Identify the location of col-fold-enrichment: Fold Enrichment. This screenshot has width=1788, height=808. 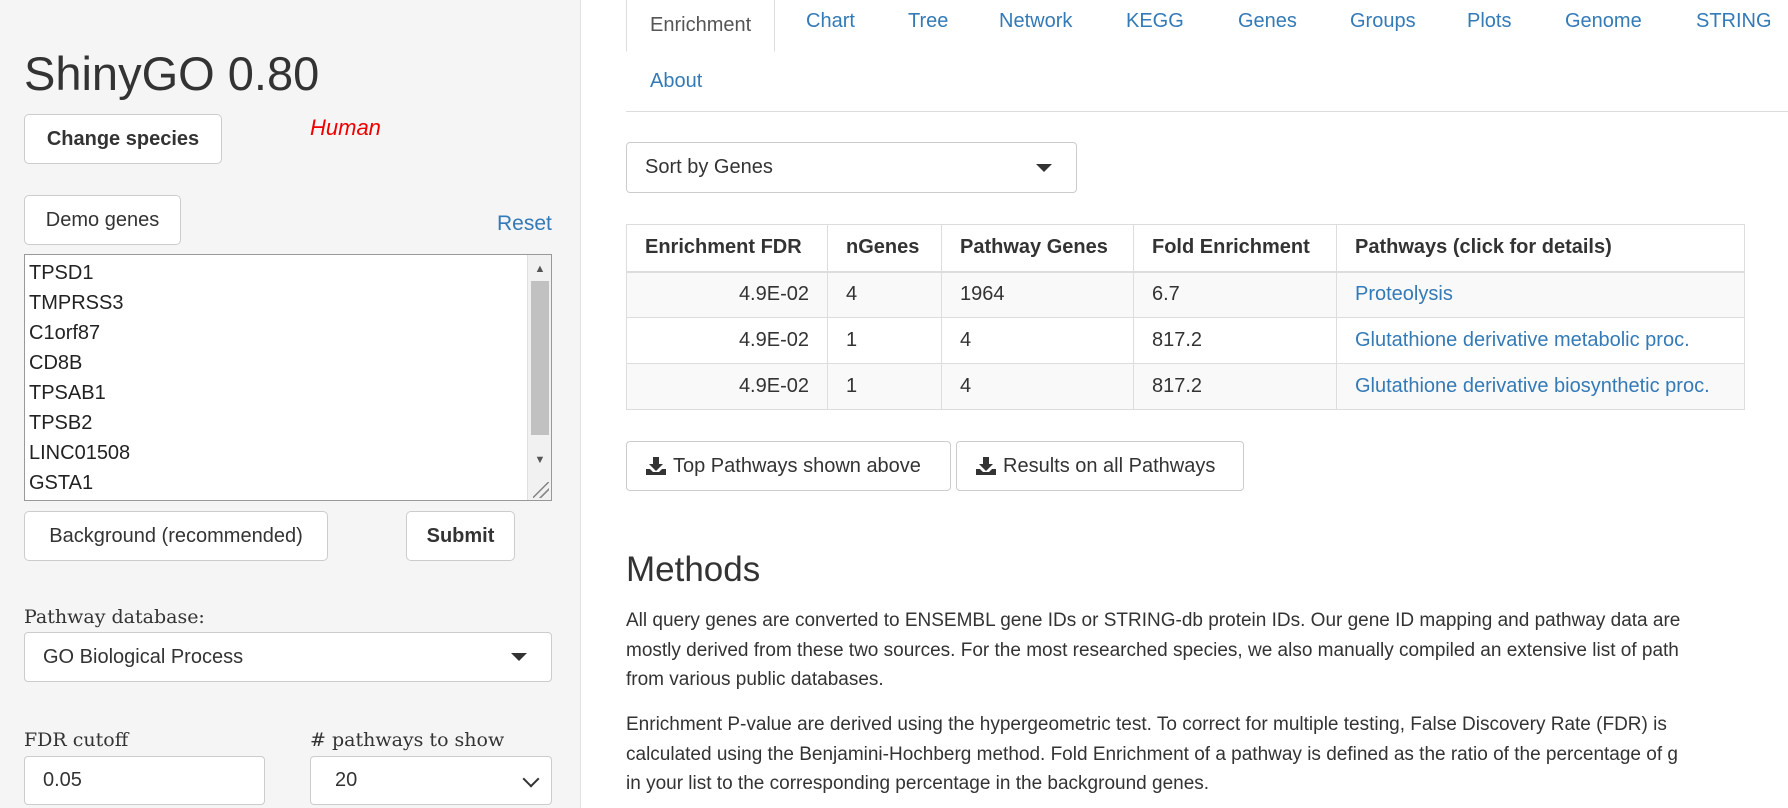
(1235, 248).